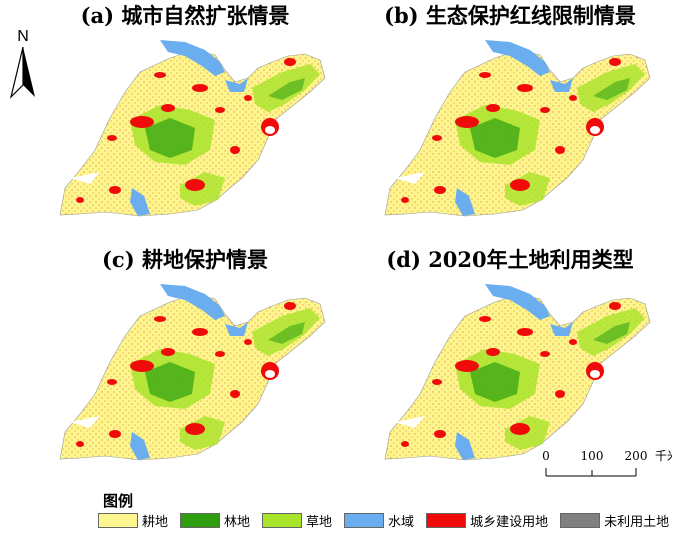 Image resolution: width=680 pixels, height=535 pixels. I want to click on legend-item-water: 水域, so click(379, 520).